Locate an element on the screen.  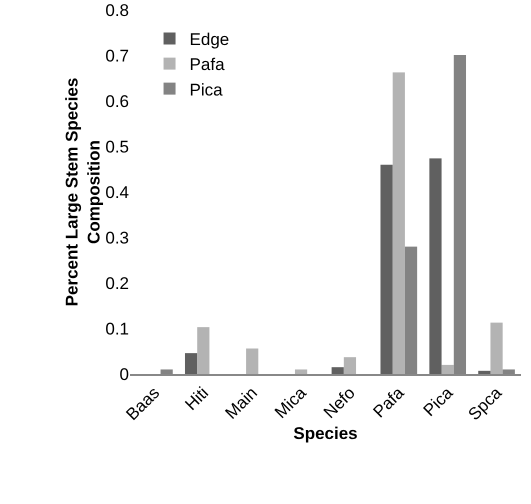
y-tick-label: 0.1 is located at coordinates (117, 328).